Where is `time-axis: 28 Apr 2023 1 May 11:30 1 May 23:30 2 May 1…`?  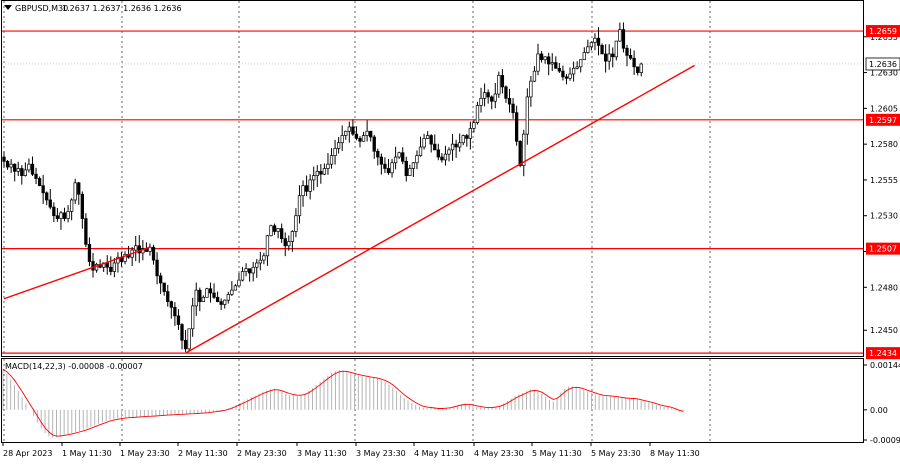 time-axis: 28 Apr 2023 1 May 11:30 1 May 23:30 2 May 1… is located at coordinates (351, 450).